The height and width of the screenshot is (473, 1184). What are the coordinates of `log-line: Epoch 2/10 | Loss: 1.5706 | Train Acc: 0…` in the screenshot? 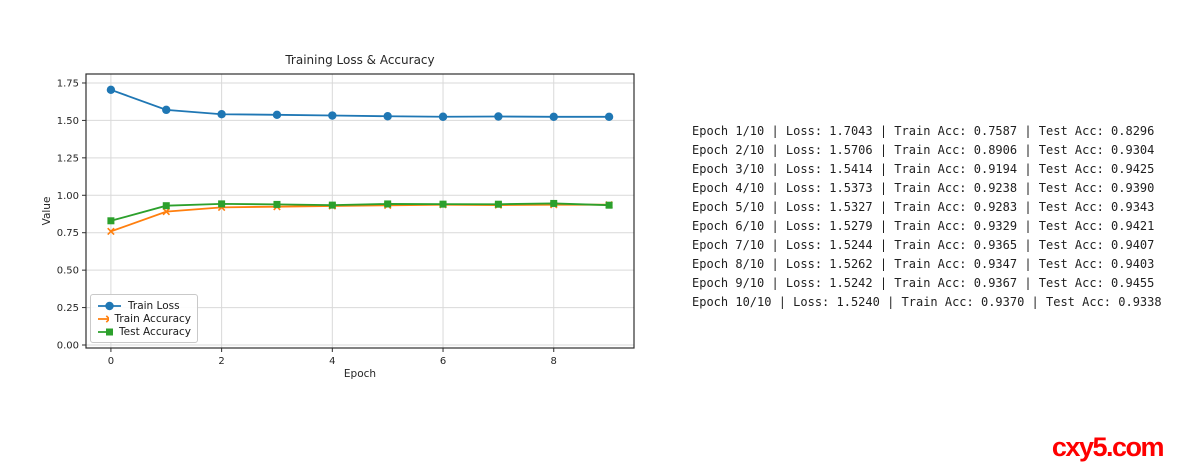 It's located at (923, 150).